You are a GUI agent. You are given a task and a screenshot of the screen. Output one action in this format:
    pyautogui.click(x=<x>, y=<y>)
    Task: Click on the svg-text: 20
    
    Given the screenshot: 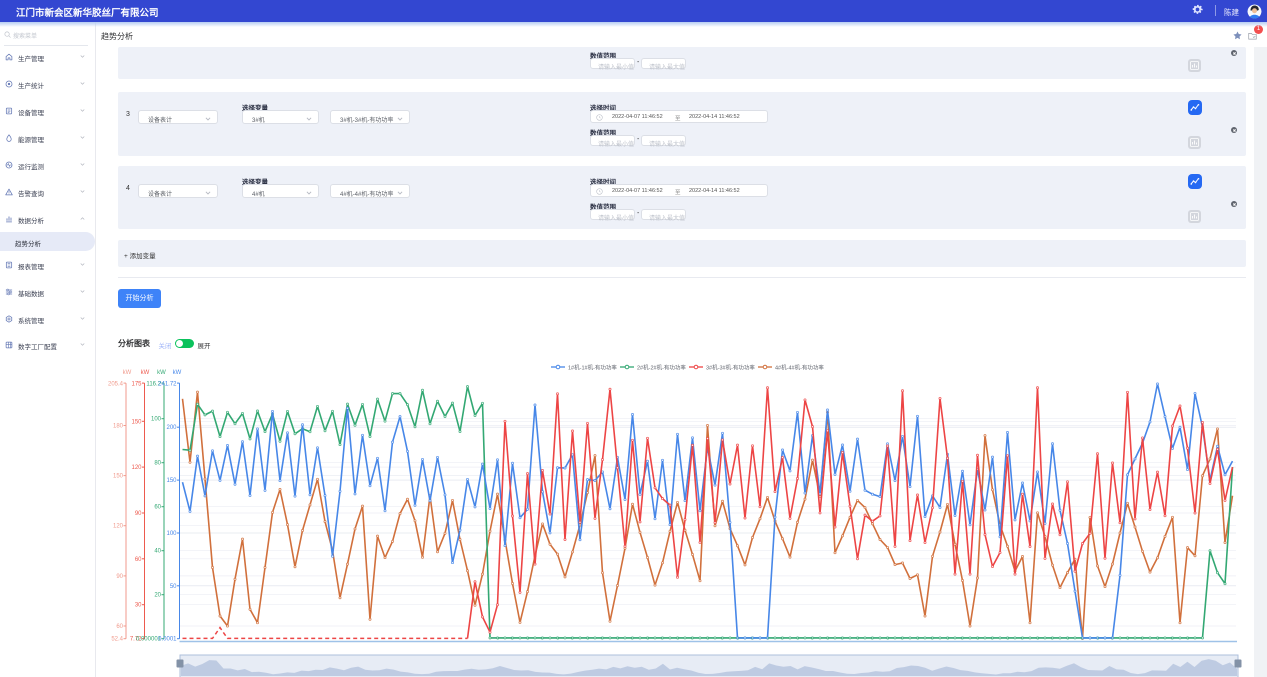 What is the action you would take?
    pyautogui.click(x=157, y=596)
    